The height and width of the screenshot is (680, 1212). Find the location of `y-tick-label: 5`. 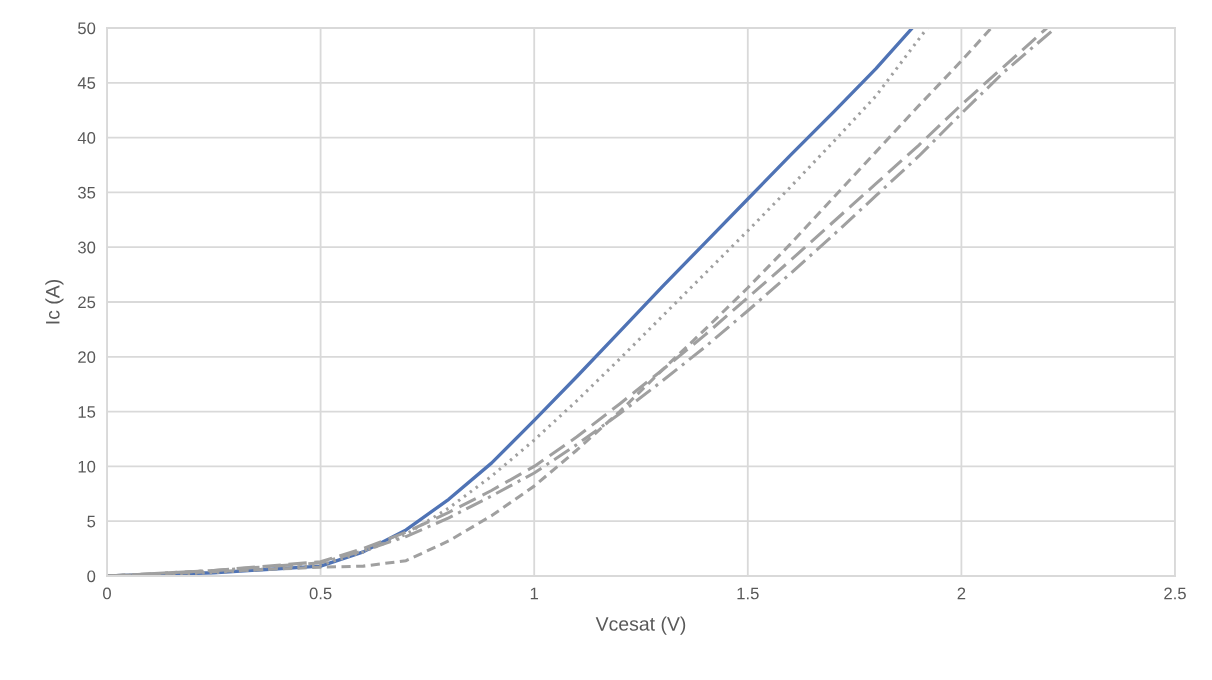

y-tick-label: 5 is located at coordinates (91, 521).